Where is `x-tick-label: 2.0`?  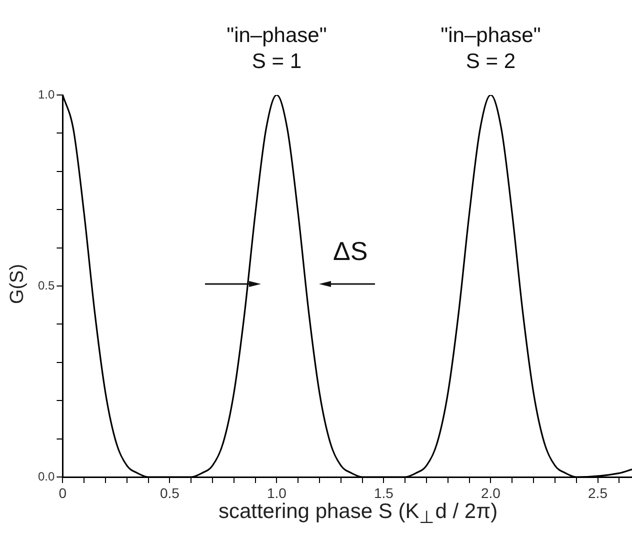
x-tick-label: 2.0 is located at coordinates (490, 493).